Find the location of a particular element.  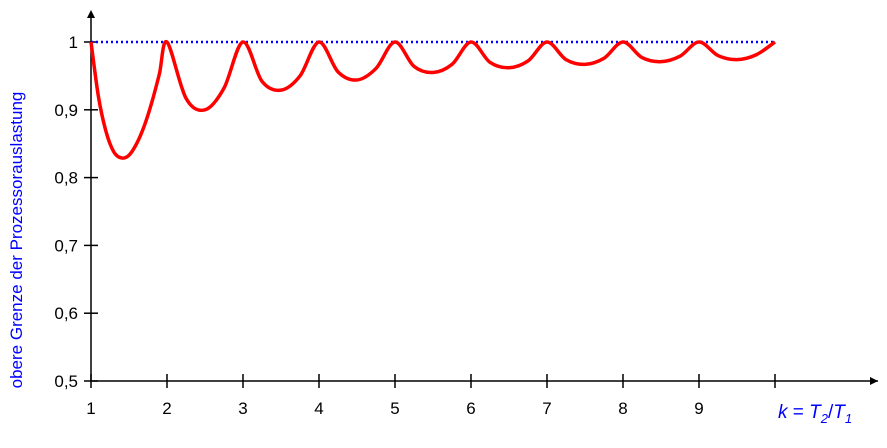

x-tick-label: 2 is located at coordinates (166, 408).